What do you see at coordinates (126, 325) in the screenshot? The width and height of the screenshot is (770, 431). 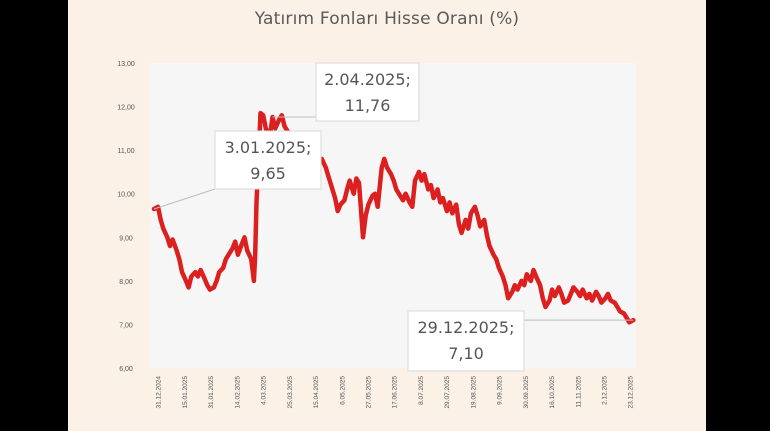 I see `y-tick-label: 7,00` at bounding box center [126, 325].